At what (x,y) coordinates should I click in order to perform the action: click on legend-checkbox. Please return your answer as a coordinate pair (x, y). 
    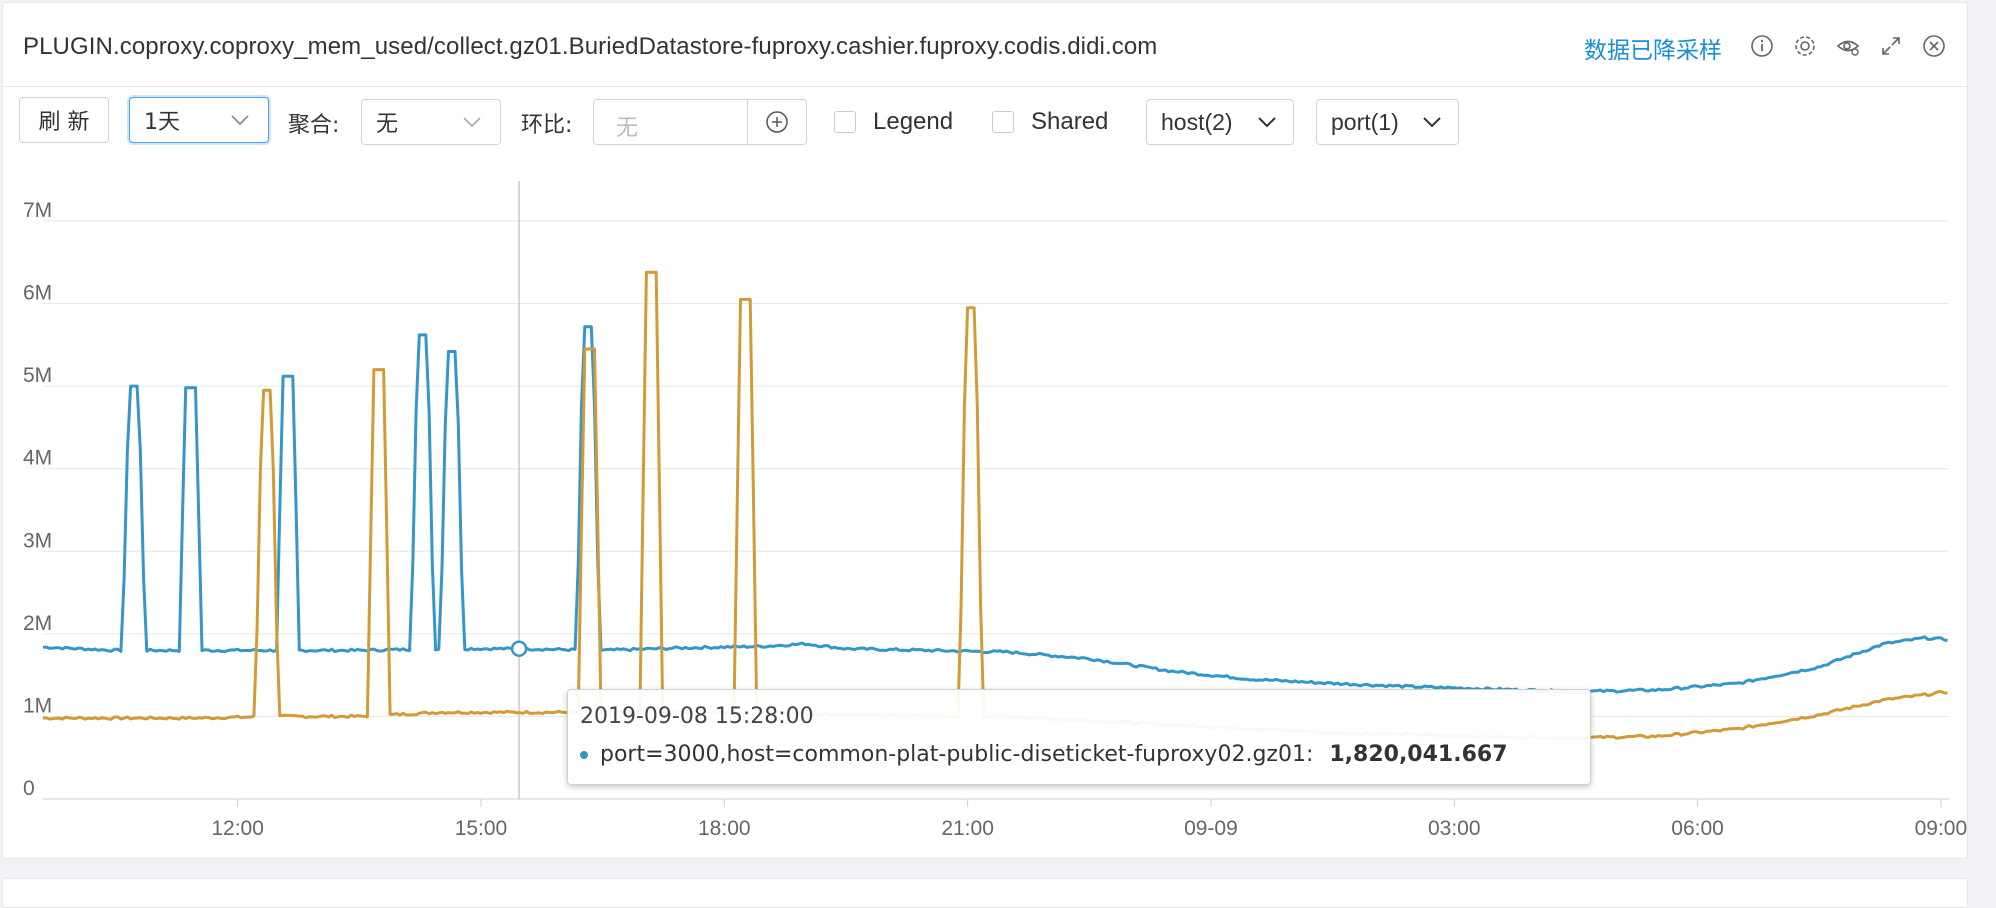
    Looking at the image, I should click on (845, 122).